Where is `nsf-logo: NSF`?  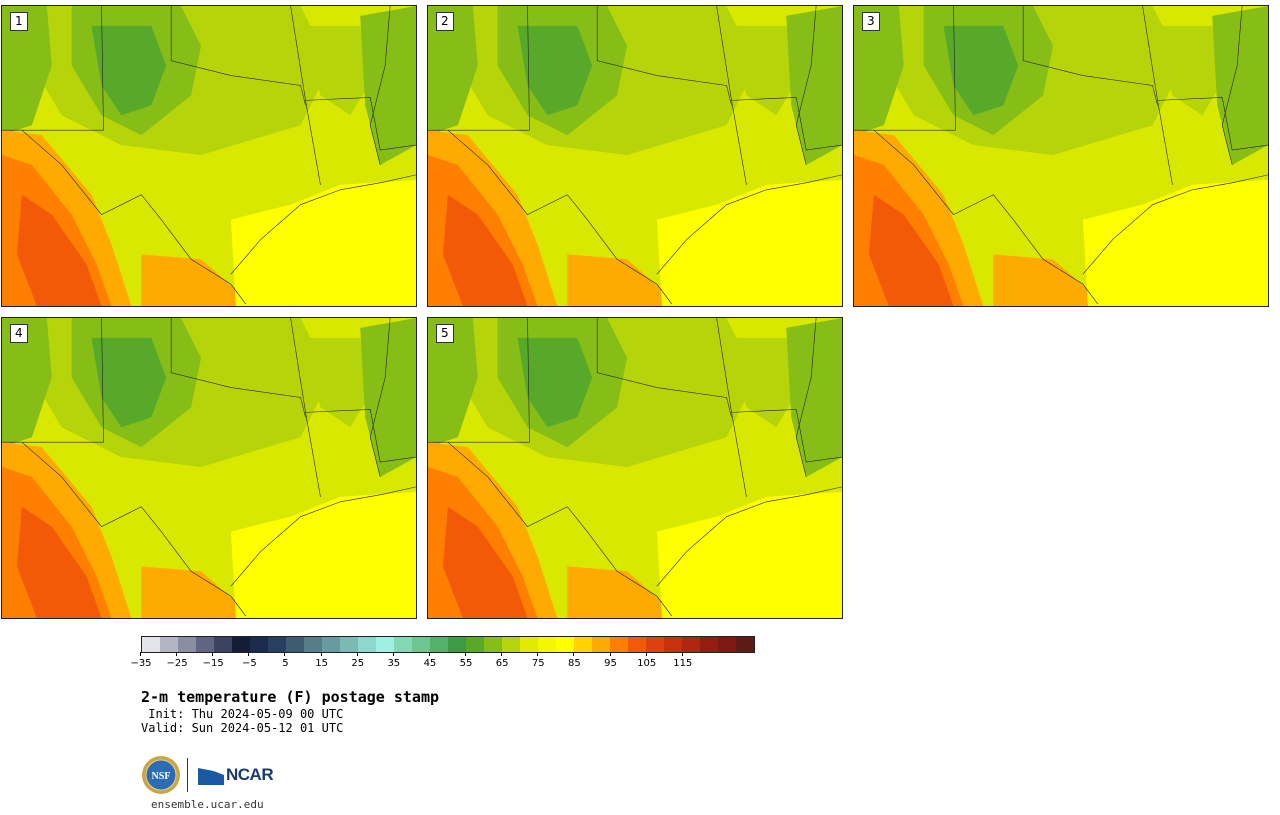
nsf-logo: NSF is located at coordinates (161, 775).